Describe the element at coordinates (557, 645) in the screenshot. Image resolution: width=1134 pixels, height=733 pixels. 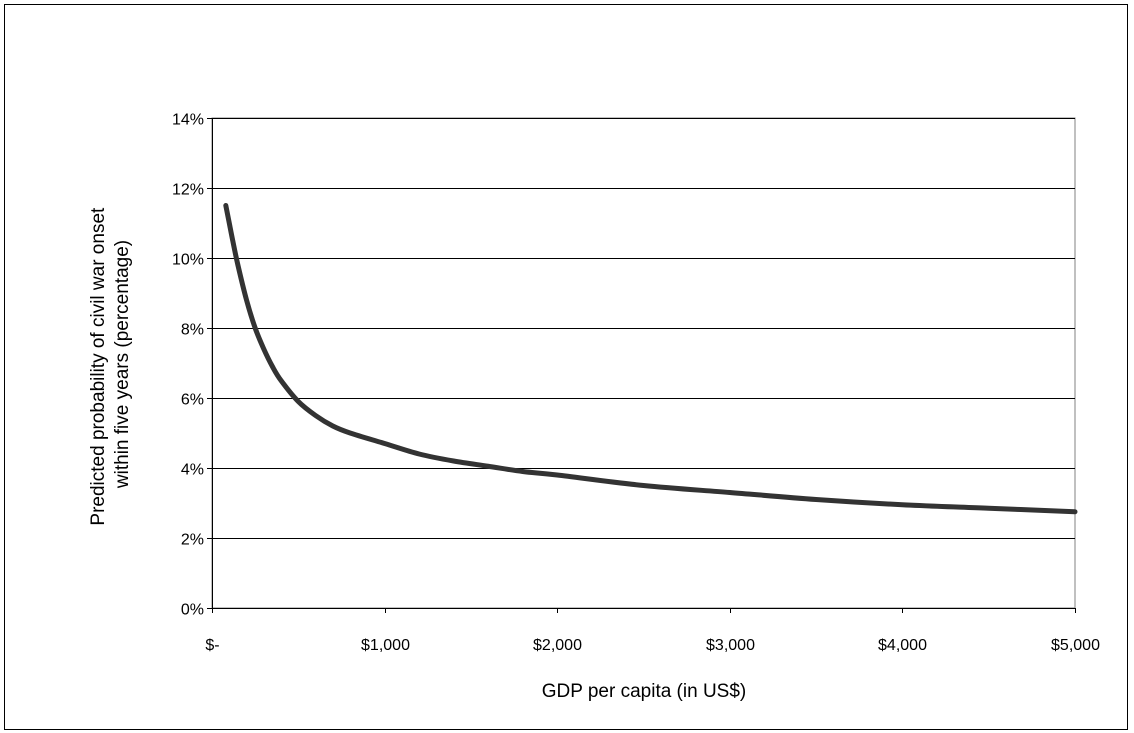
I see `x-tick-label-2: $2,000` at that location.